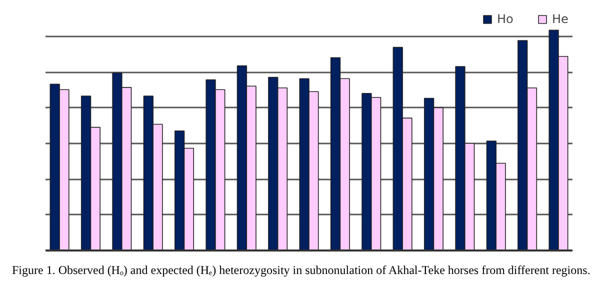  What do you see at coordinates (301, 270) in the screenshot?
I see `caption: Figure 1. Observed (Hₒ) and expected (Hₑ) heterozygosity in subnonulation of Akhal-Teke horses from different regions.` at bounding box center [301, 270].